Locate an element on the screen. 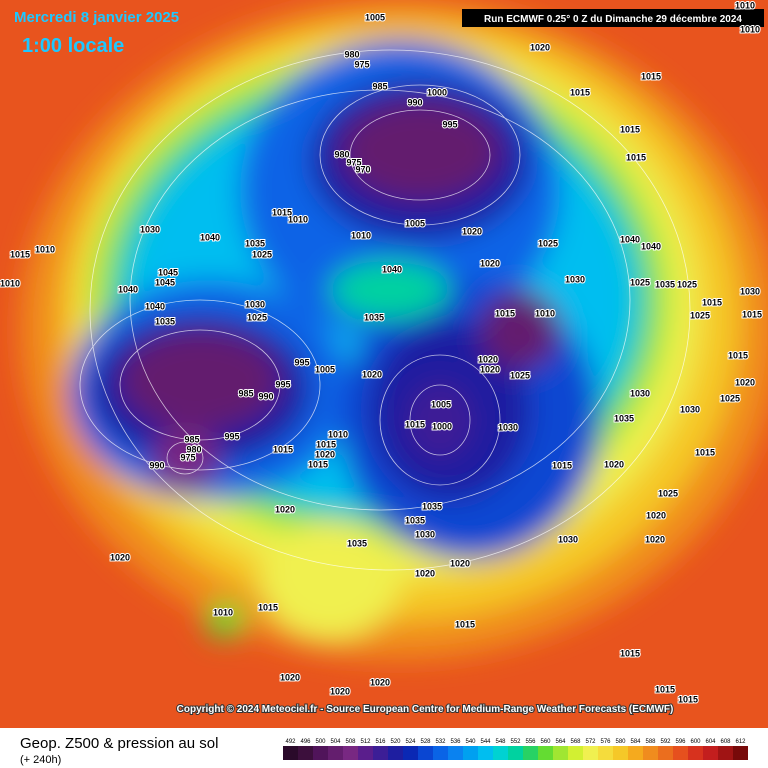 Image resolution: width=768 pixels, height=768 pixels. scale-label: 604 is located at coordinates (710, 742).